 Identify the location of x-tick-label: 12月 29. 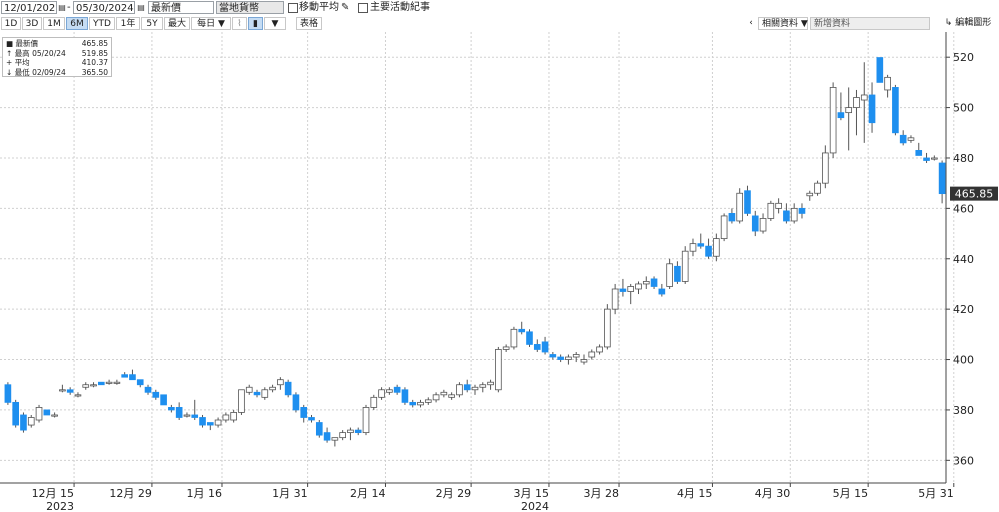
(130, 493).